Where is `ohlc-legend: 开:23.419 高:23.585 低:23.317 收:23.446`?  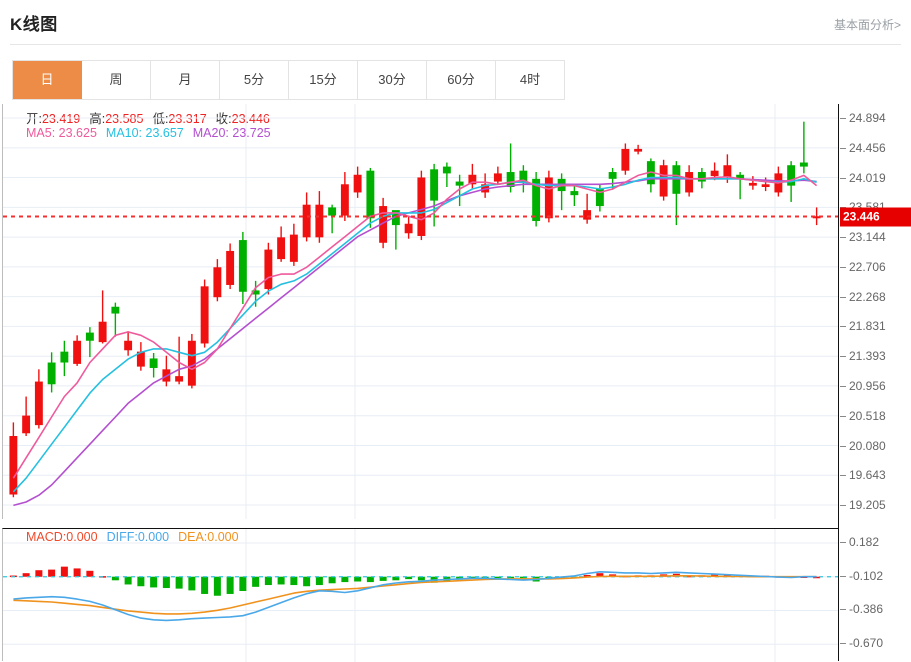
ohlc-legend: 开:23.419 高:23.585 低:23.317 收:23.446 is located at coordinates (148, 117).